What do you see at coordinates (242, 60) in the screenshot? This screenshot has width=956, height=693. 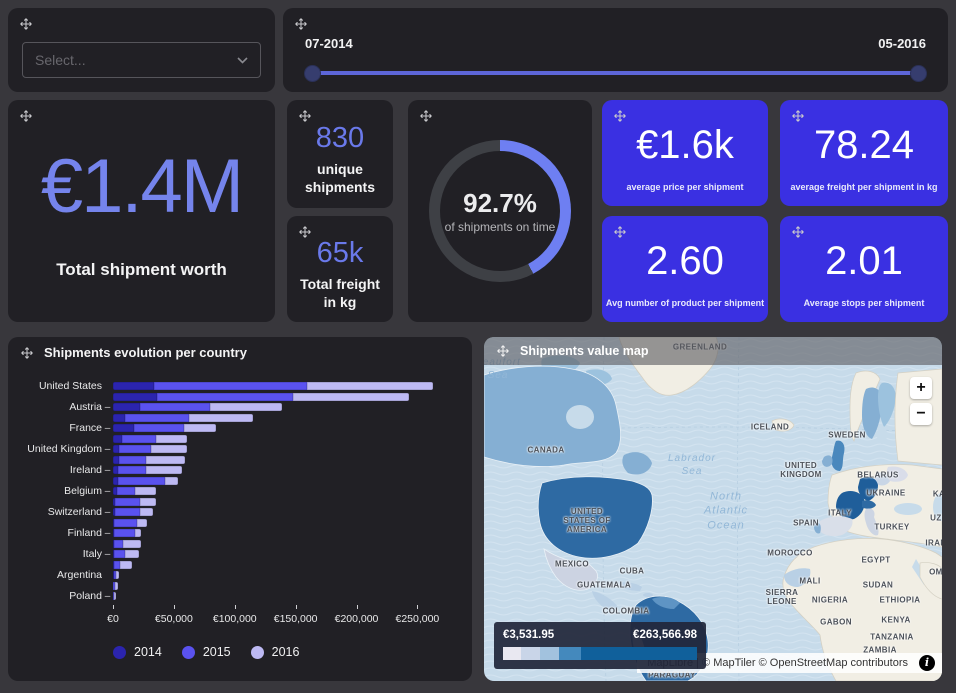 I see `chevron-down-icon` at bounding box center [242, 60].